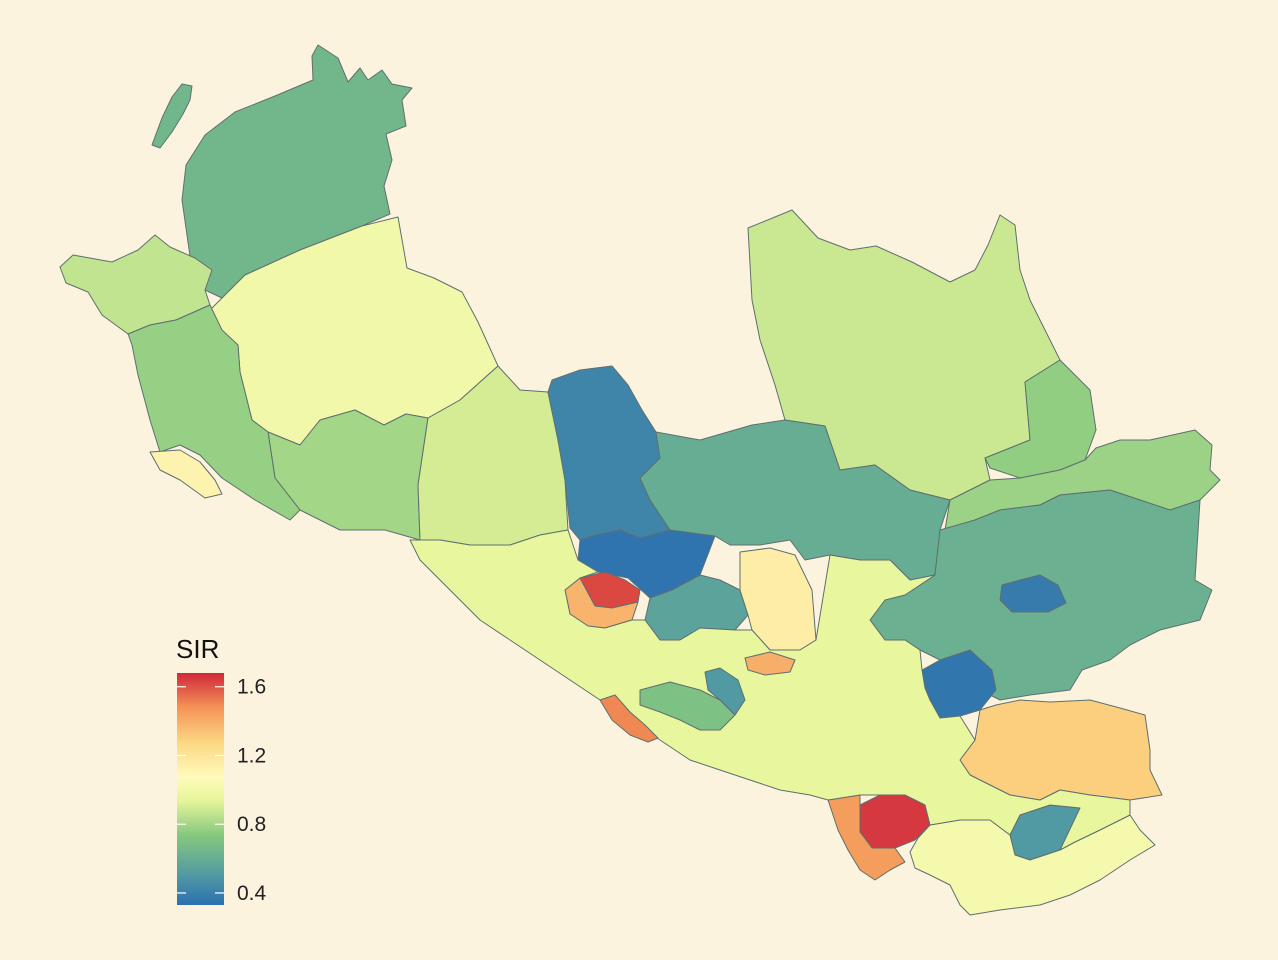  I want to click on legend-tick-label: 1.6, so click(251, 687).